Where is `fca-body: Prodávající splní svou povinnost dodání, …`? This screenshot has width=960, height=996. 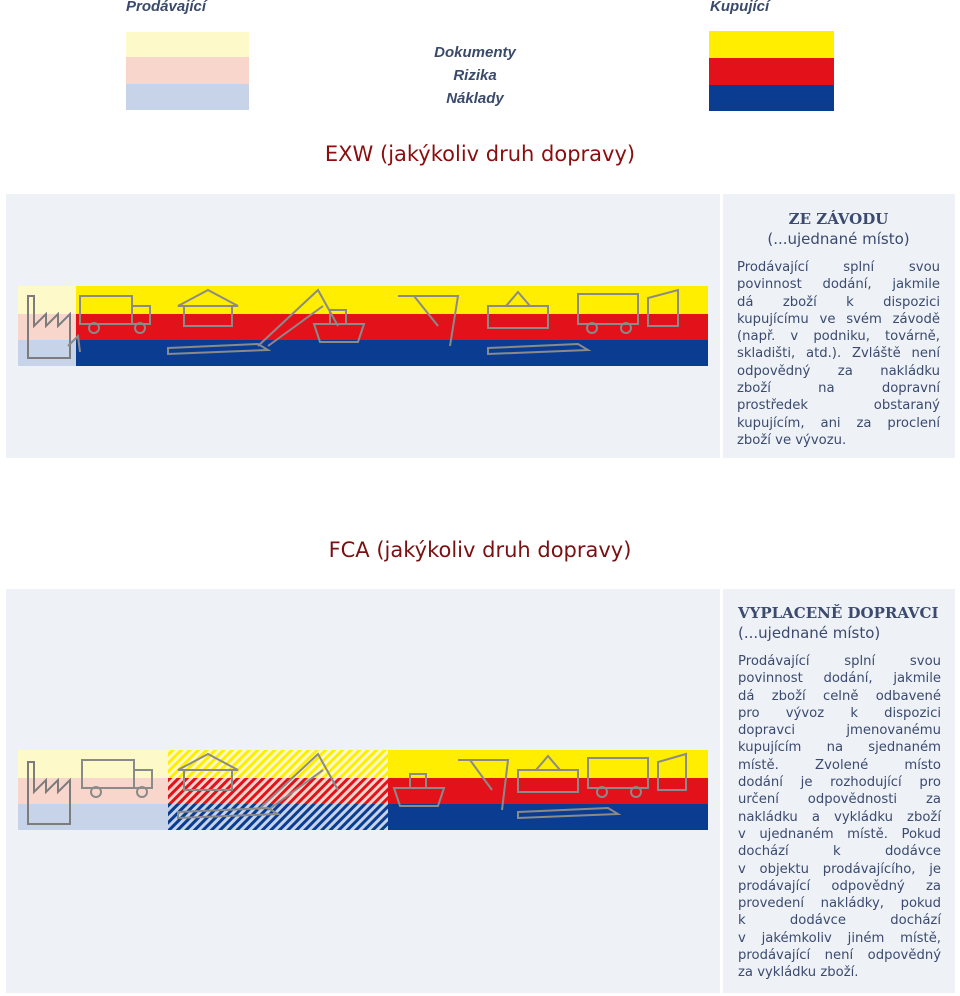
fca-body: Prodávající splní svou povinnost dodání, … is located at coordinates (839, 817).